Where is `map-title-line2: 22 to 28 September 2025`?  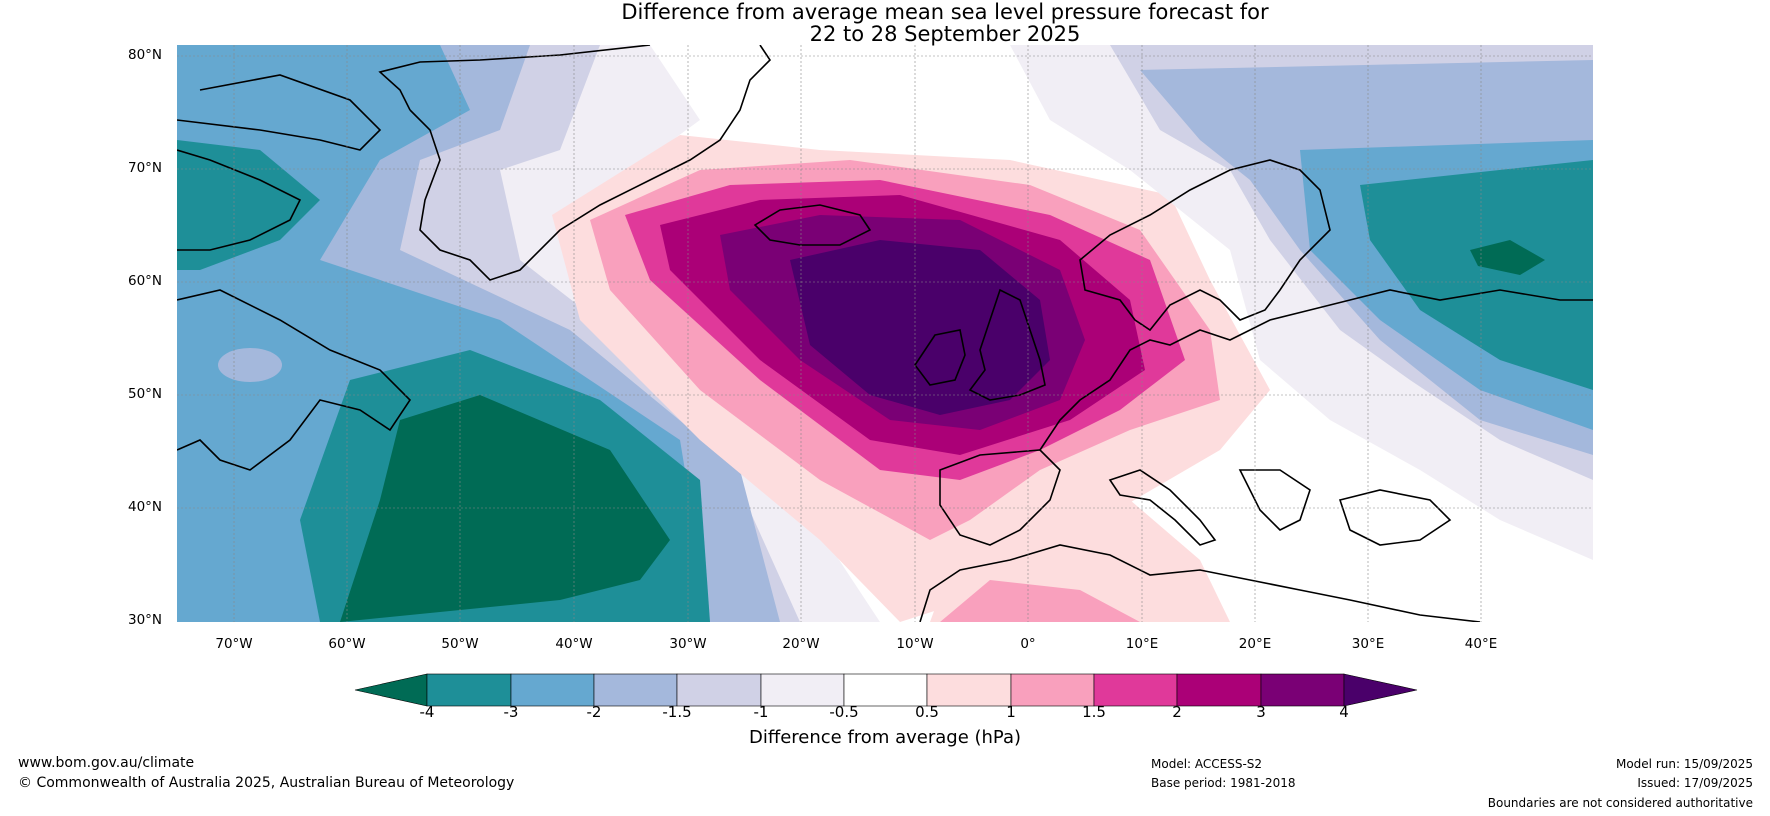
map-title-line2: 22 to 28 September 2025 is located at coordinates (945, 34).